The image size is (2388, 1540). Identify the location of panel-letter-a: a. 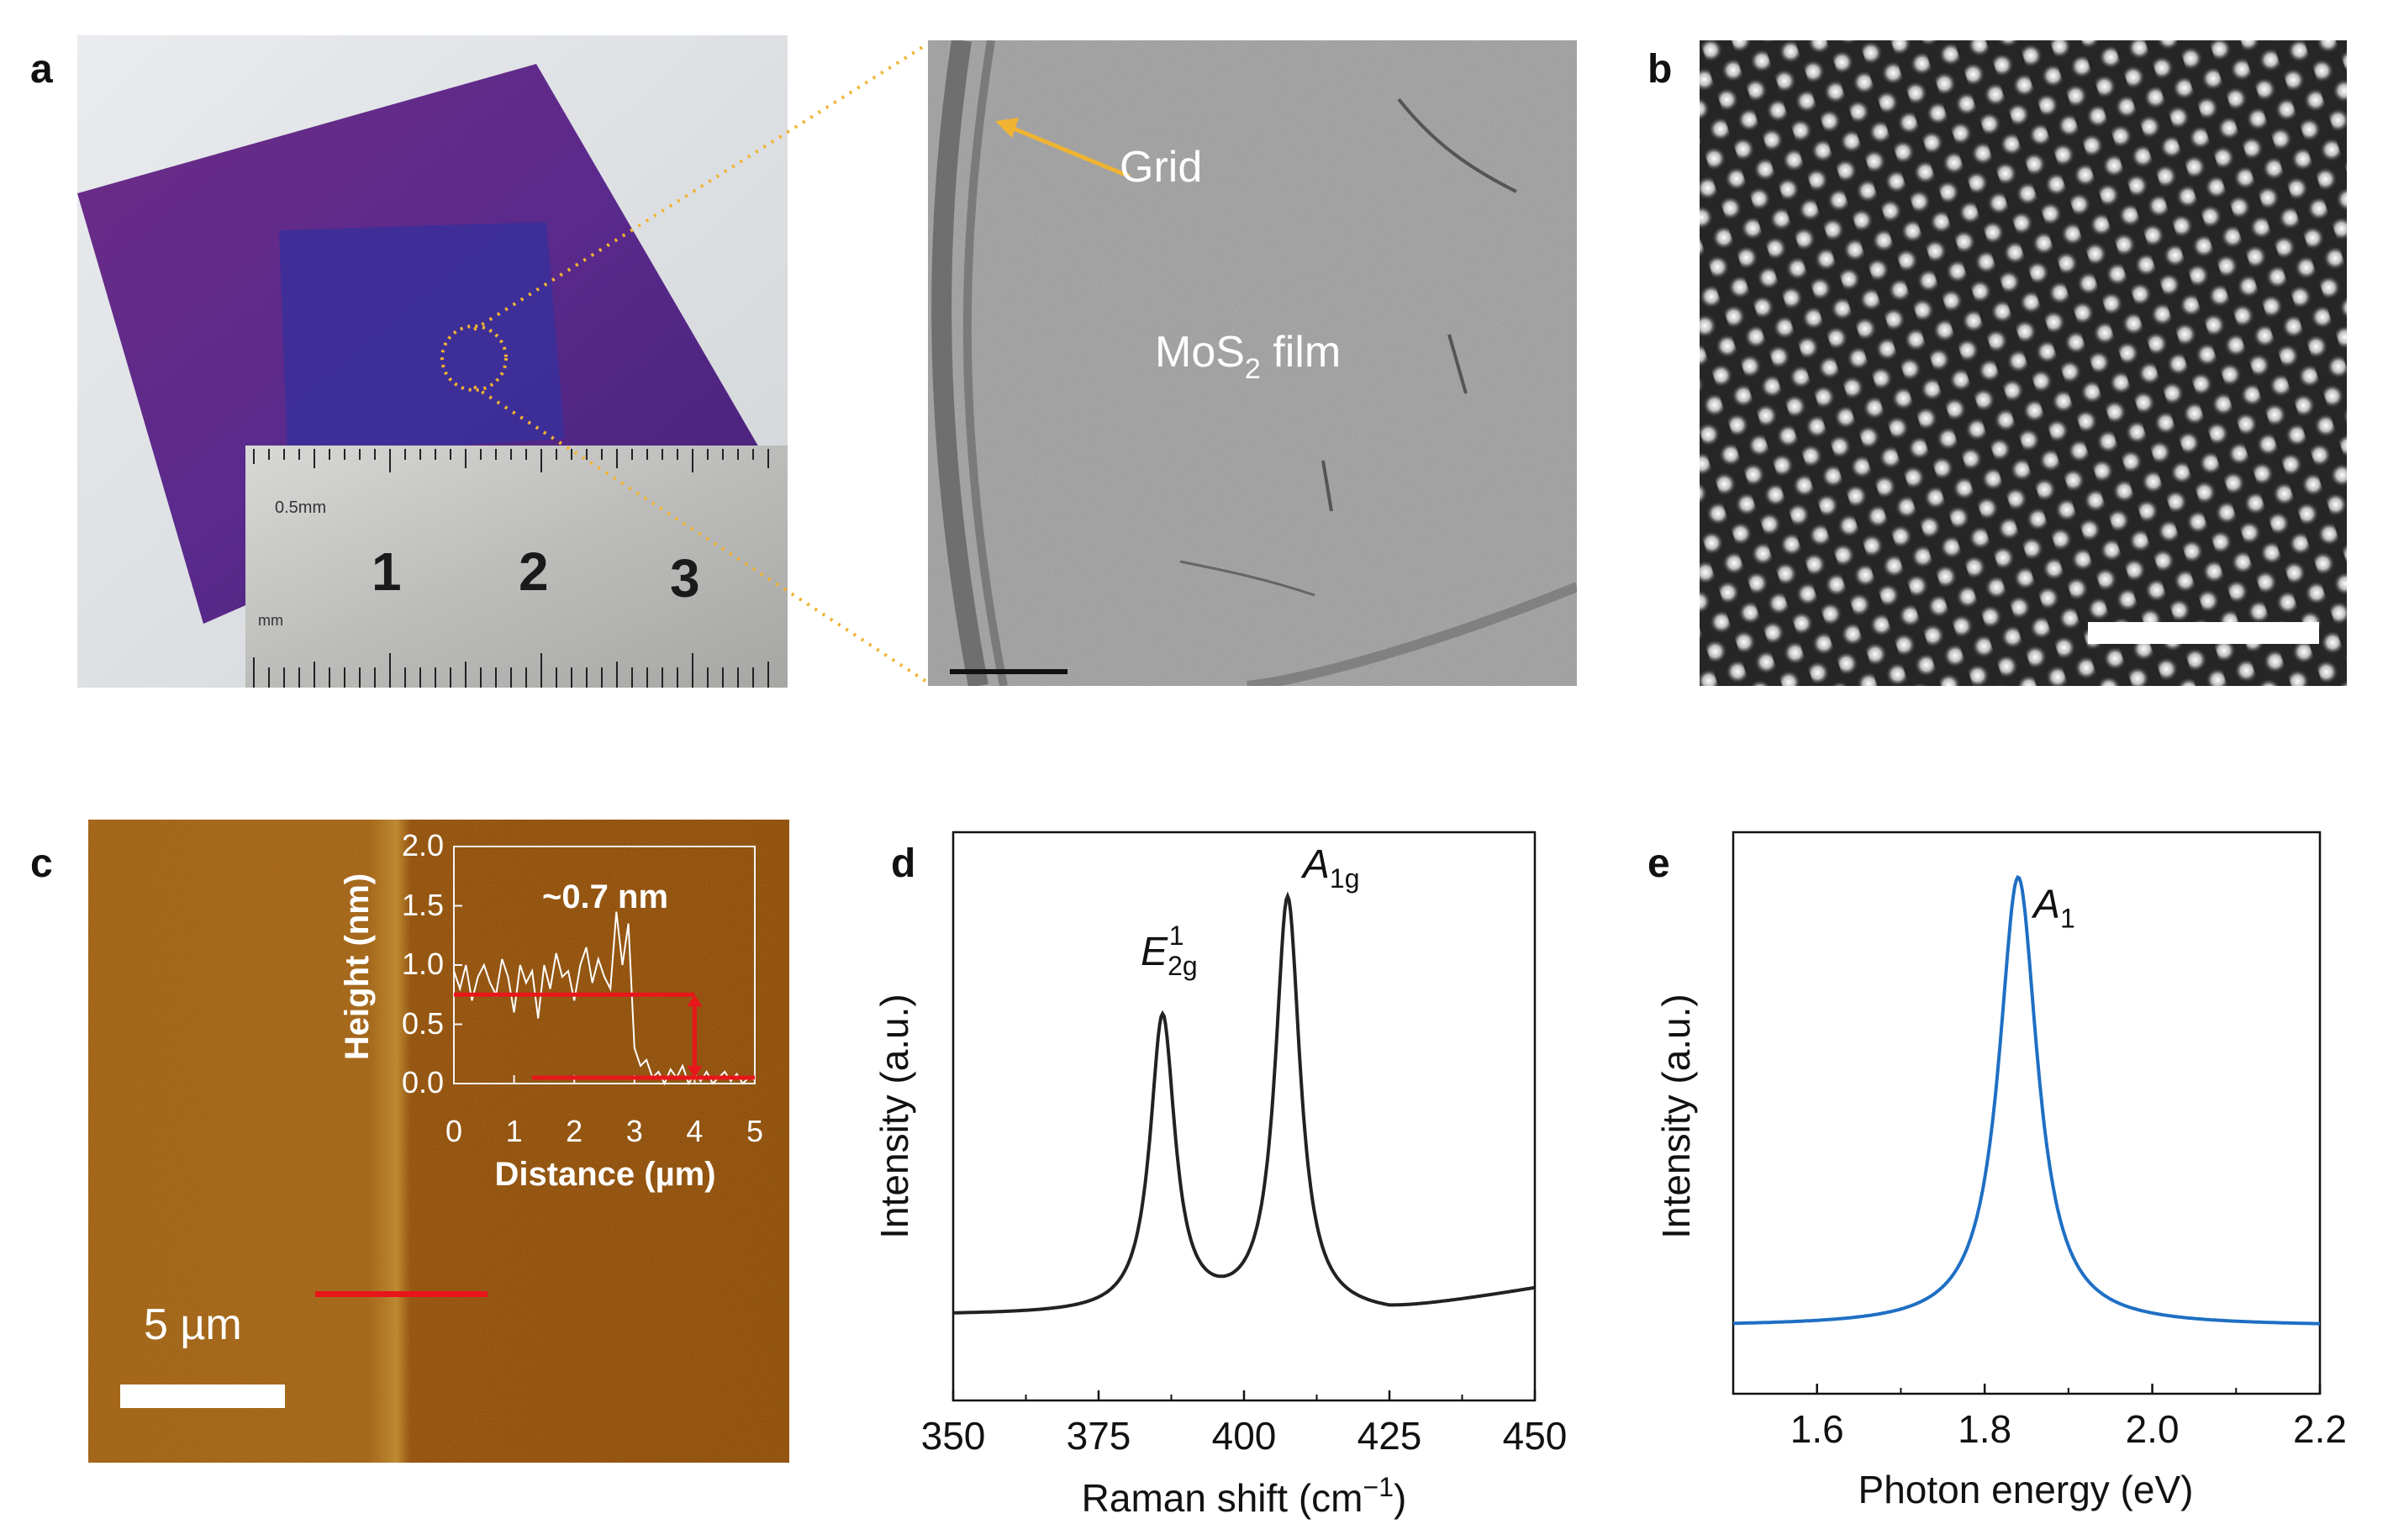
(41, 69).